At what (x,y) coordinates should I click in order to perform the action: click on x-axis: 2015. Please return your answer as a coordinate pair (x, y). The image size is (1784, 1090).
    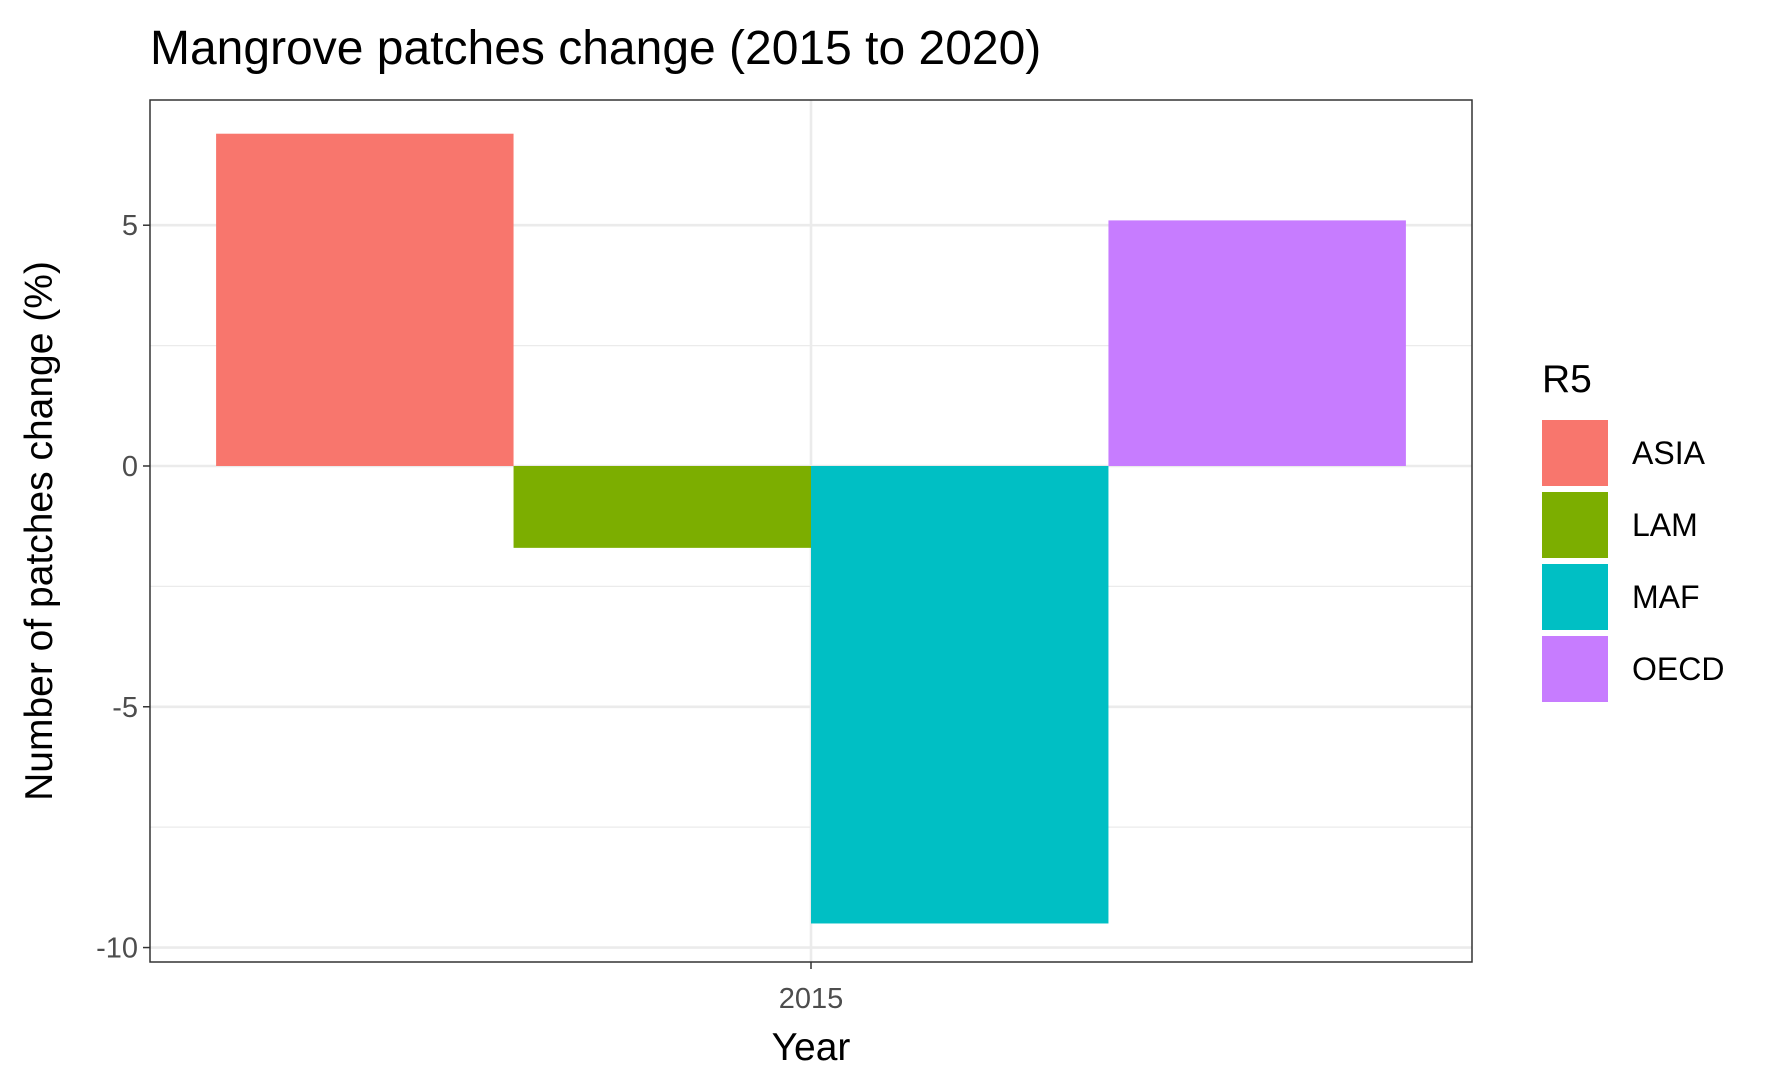
    Looking at the image, I should click on (811, 988).